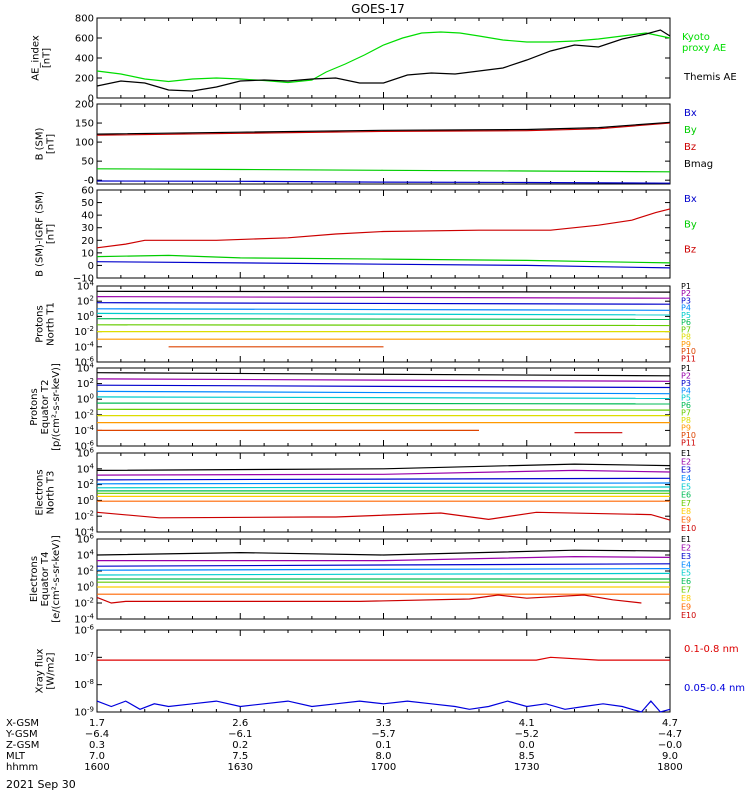 This screenshot has width=750, height=800. I want to click on y-axis-label: [p/(cm²-s-sr-keV)], so click(56, 407).